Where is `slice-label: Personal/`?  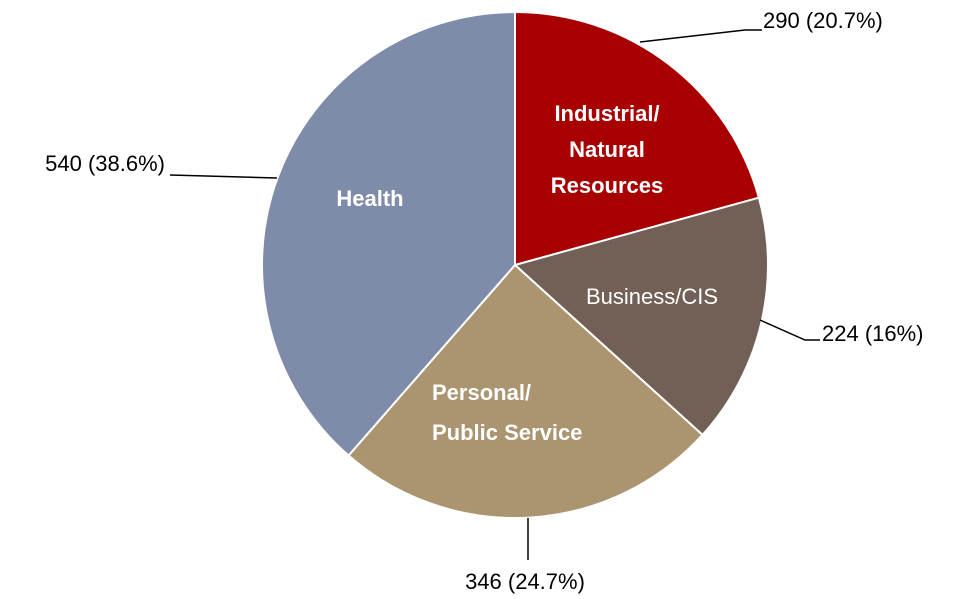
slice-label: Personal/ is located at coordinates (481, 392).